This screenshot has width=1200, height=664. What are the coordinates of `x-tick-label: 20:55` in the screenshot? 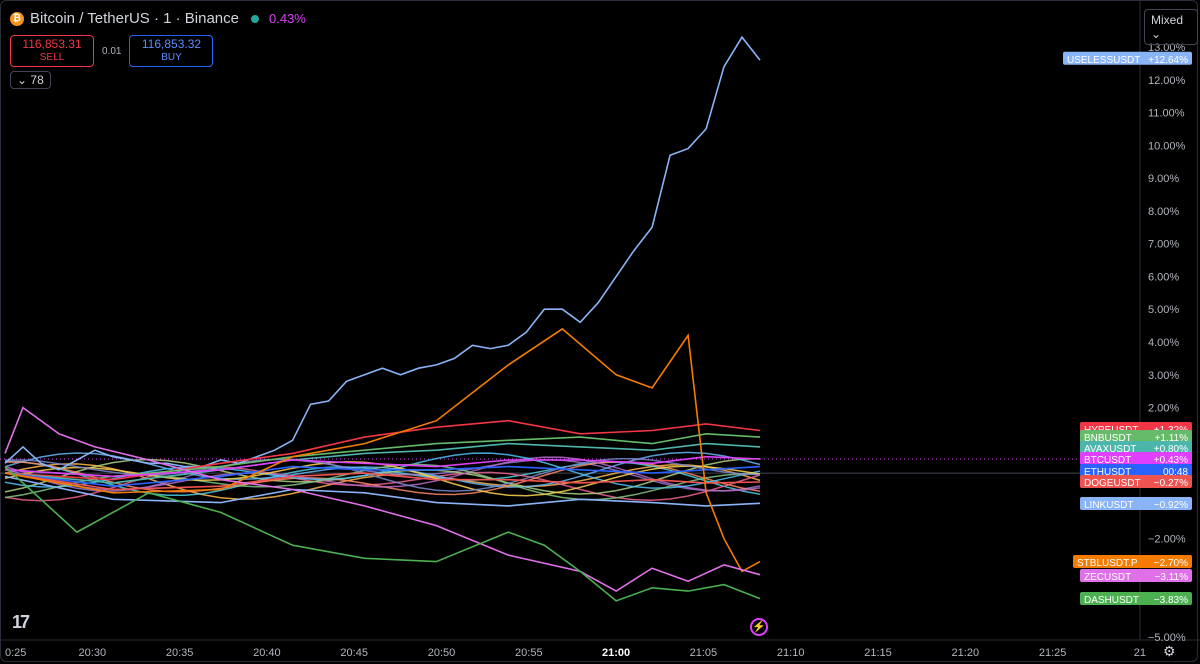 It's located at (529, 653).